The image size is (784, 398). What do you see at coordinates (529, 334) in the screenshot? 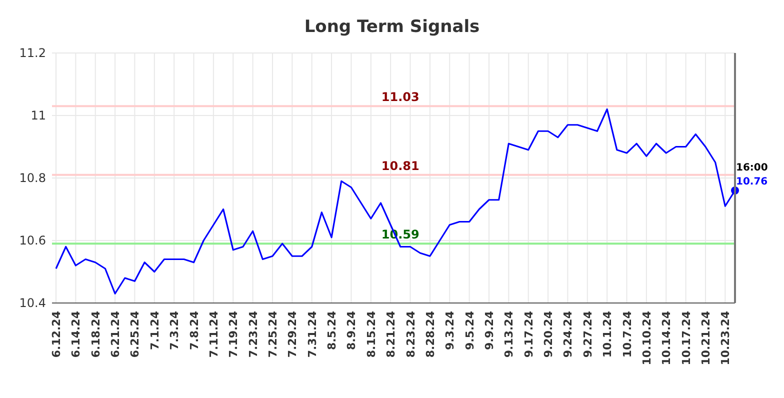
I see `x-tick-label: 9.17.24` at bounding box center [529, 334].